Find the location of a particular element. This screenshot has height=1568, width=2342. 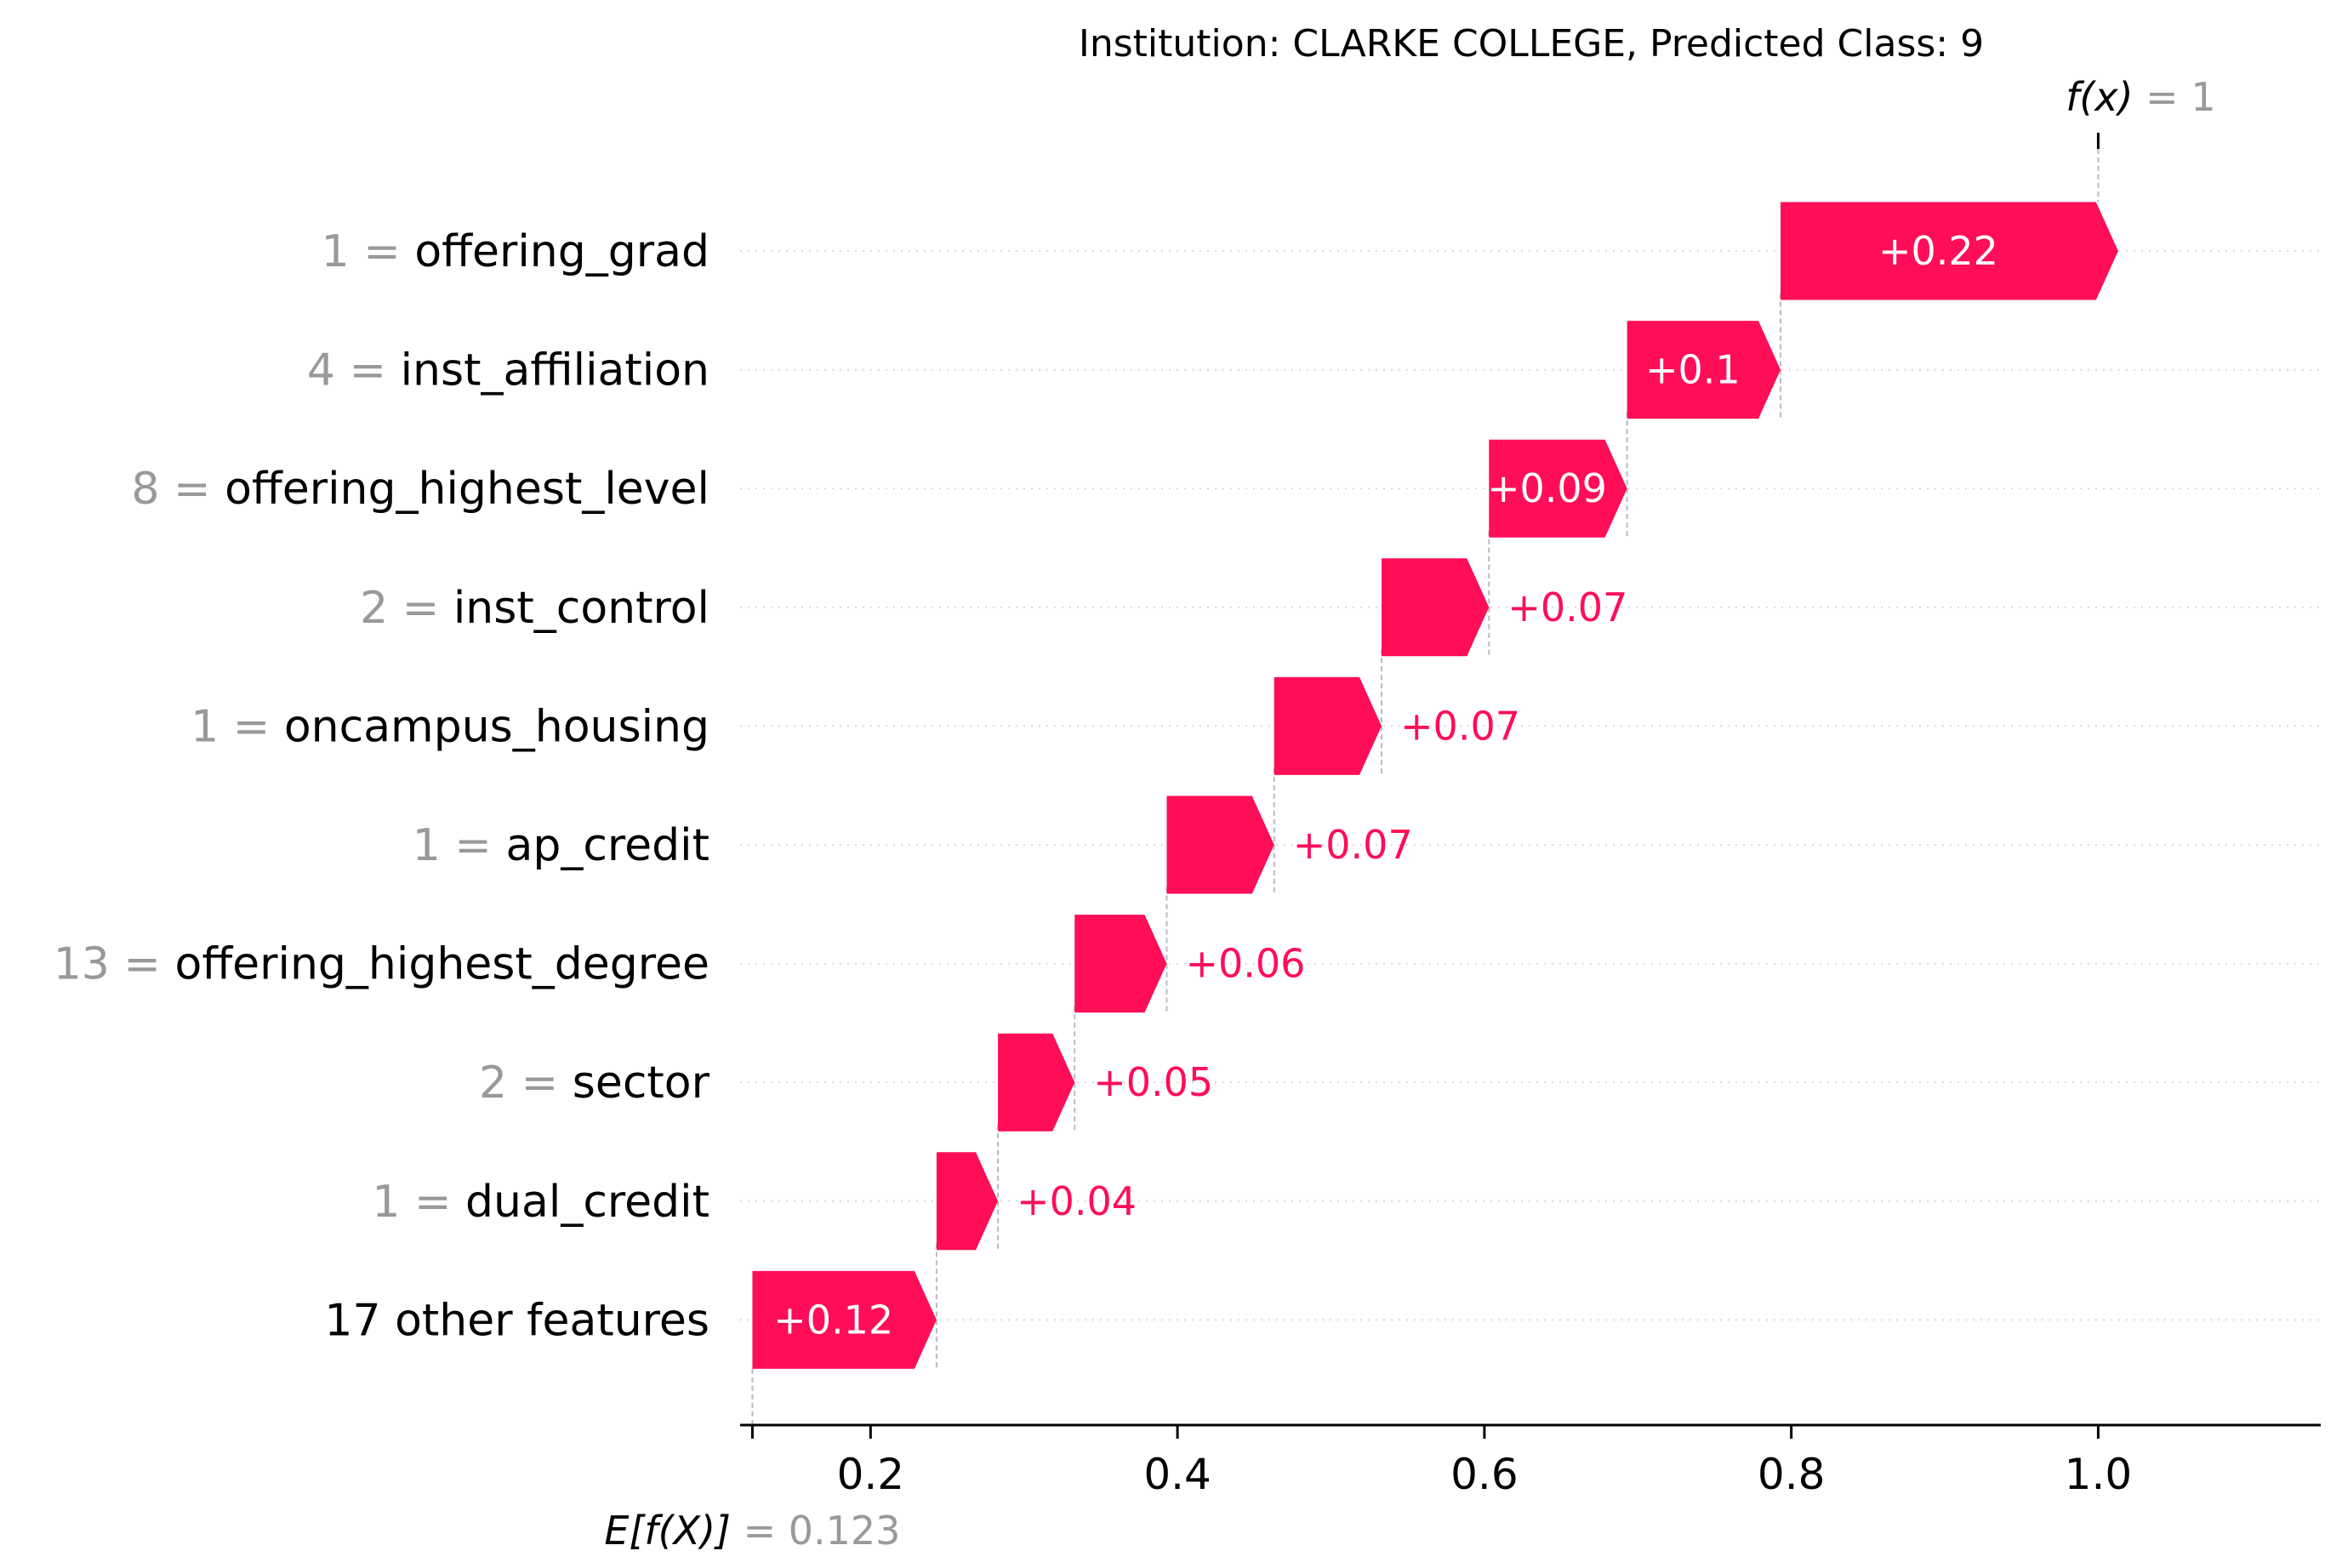

shap-bar-offering_highest_degree is located at coordinates (1120, 964).